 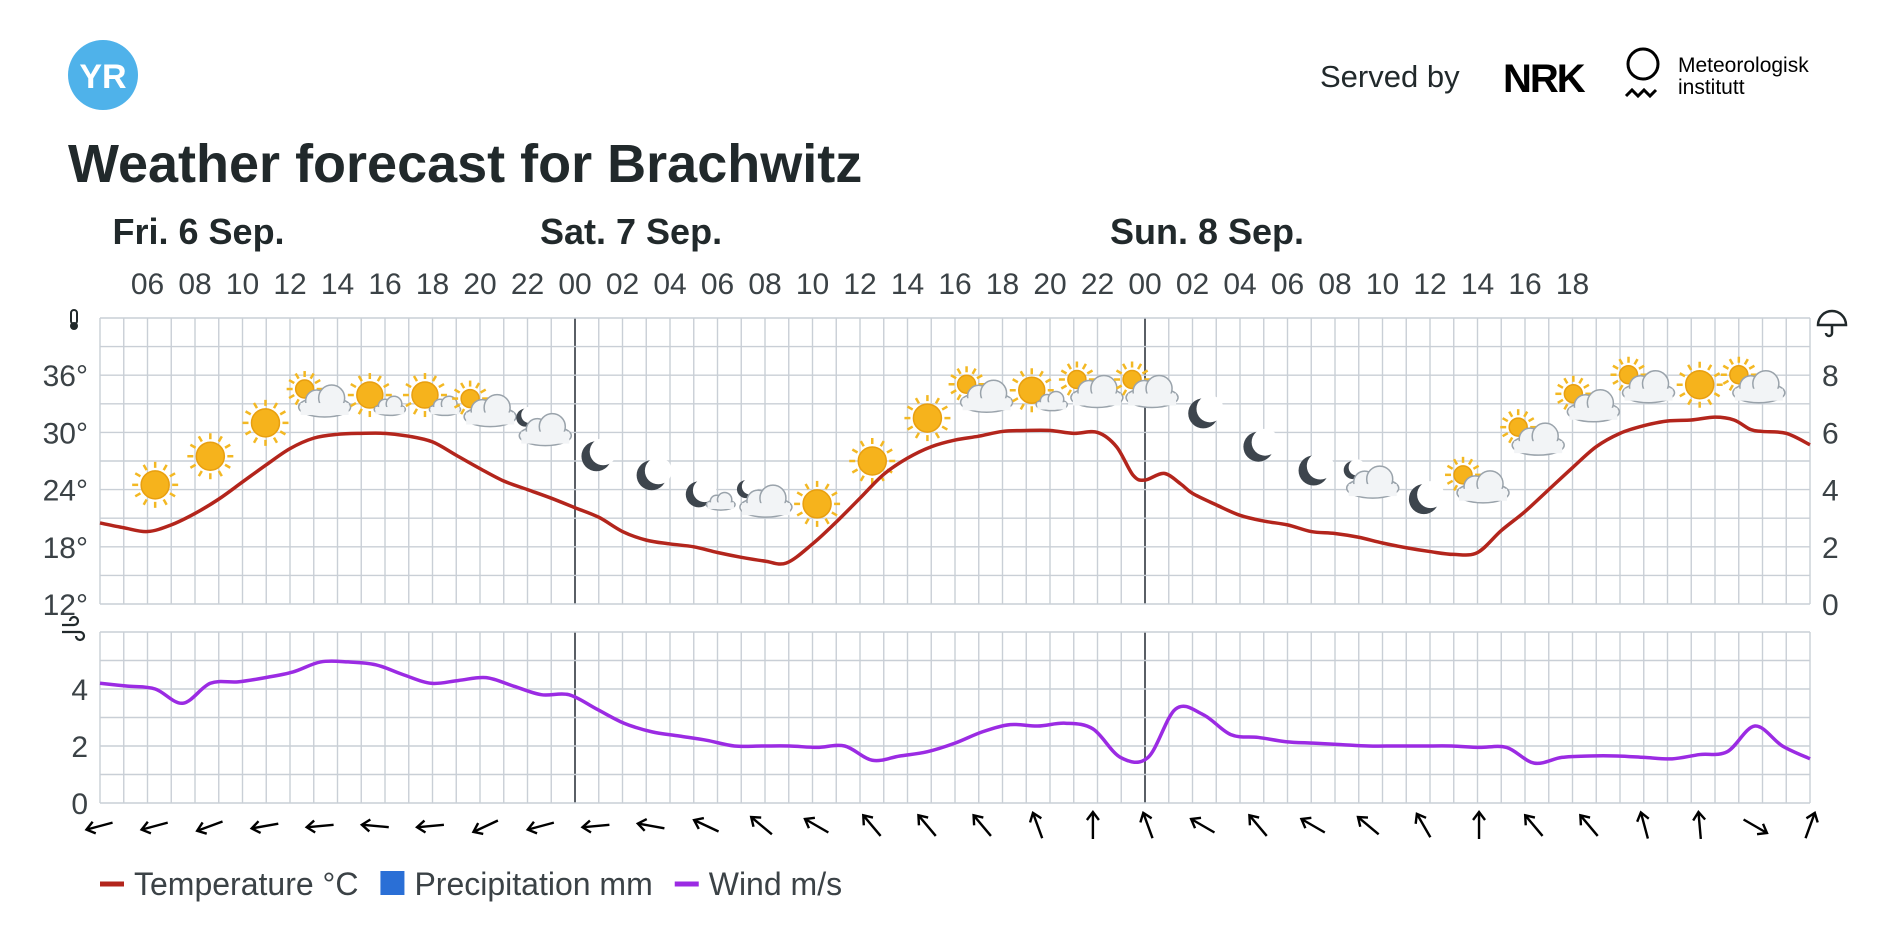 What do you see at coordinates (812, 284) in the screenshot?
I see `hour-tick-label: 10` at bounding box center [812, 284].